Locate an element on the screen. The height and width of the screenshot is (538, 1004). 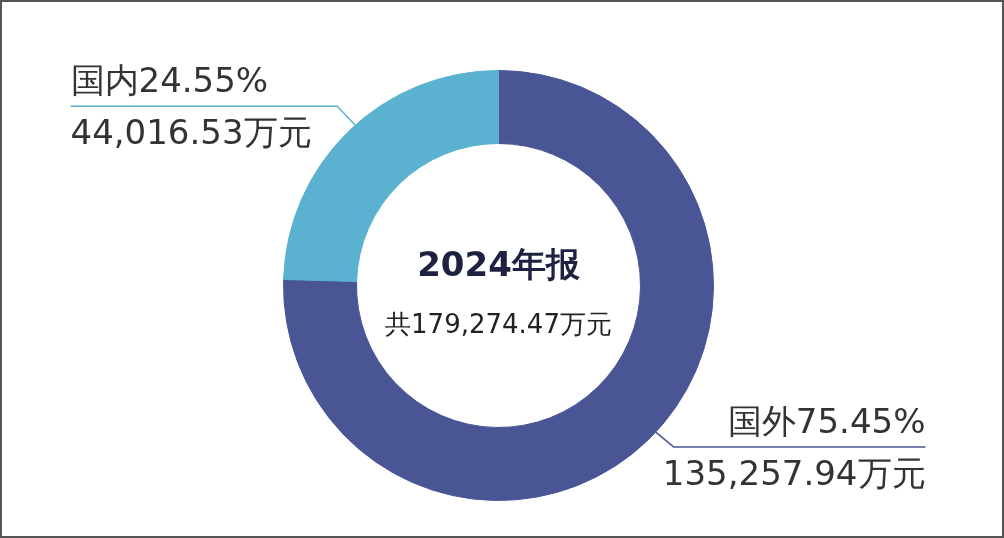
data-label: 135,257.94万元 is located at coordinates (794, 473).